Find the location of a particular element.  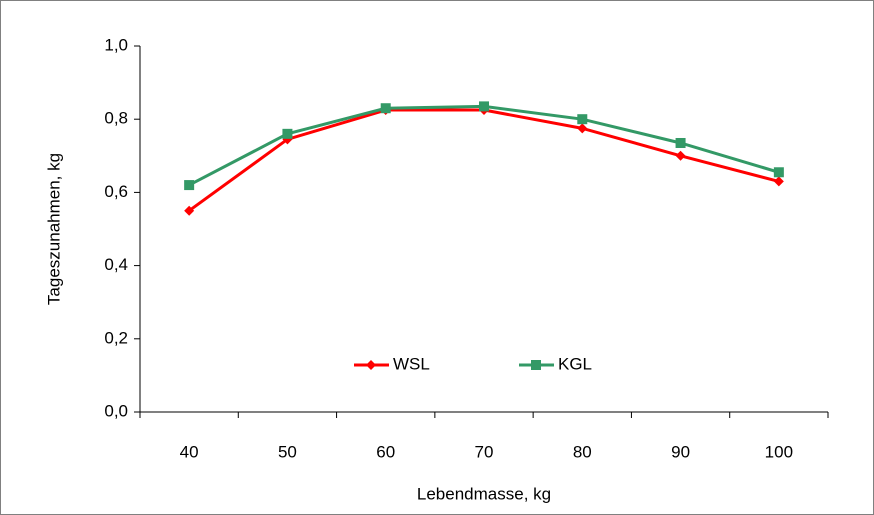

x-tick-label: 100 is located at coordinates (779, 451).